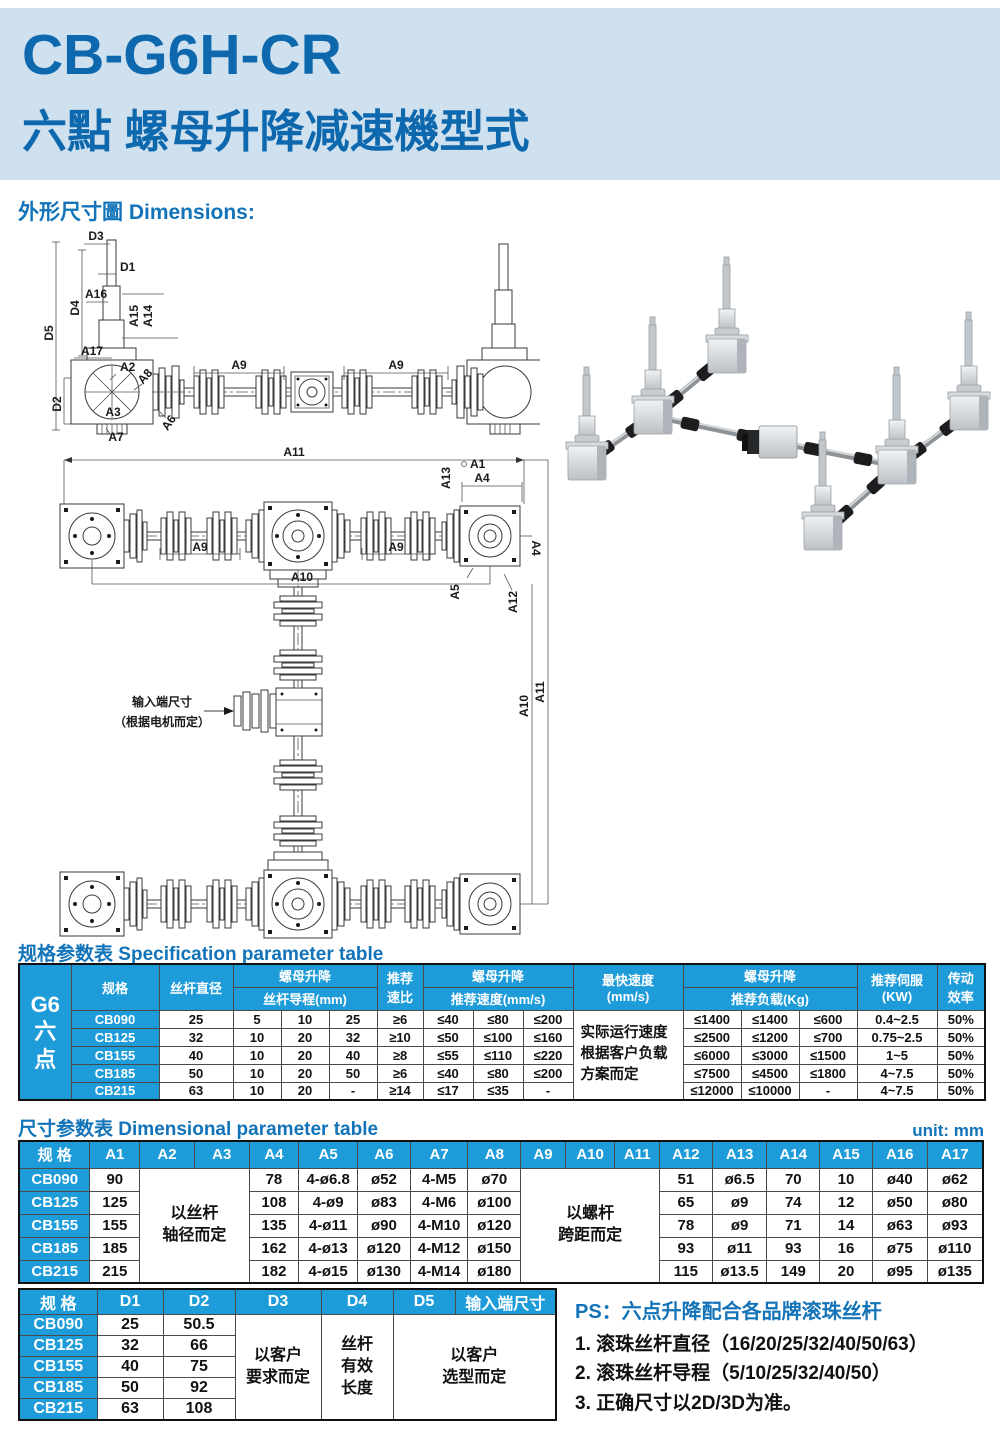 Image resolution: width=1000 pixels, height=1432 pixels. I want to click on d-row-cb185: CB185 50 92, so click(287, 1388).